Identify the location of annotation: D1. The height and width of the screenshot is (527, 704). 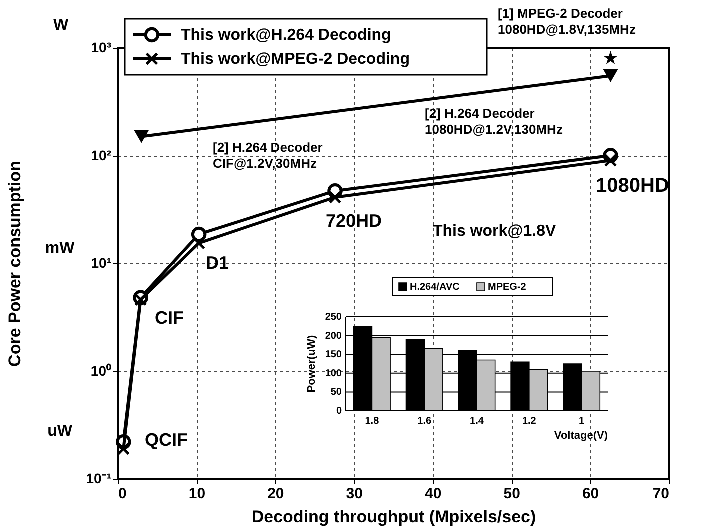
(218, 263).